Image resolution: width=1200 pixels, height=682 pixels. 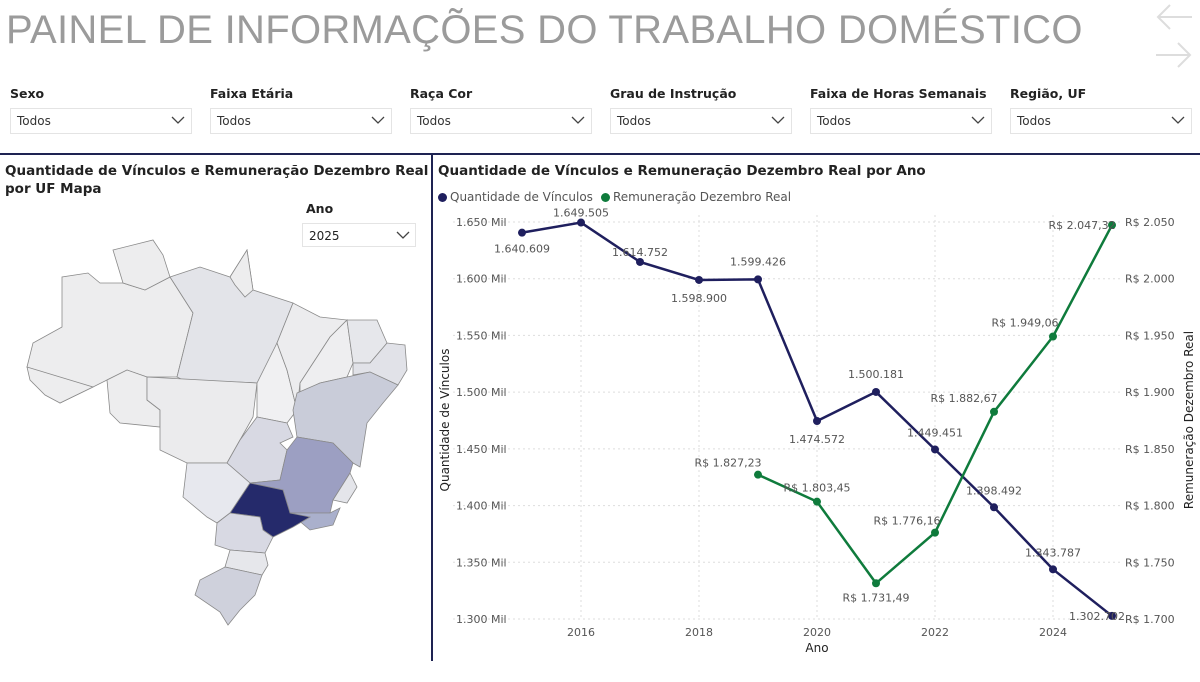 I want to click on filter-label: Faixa de Horas Semanais, so click(x=898, y=93).